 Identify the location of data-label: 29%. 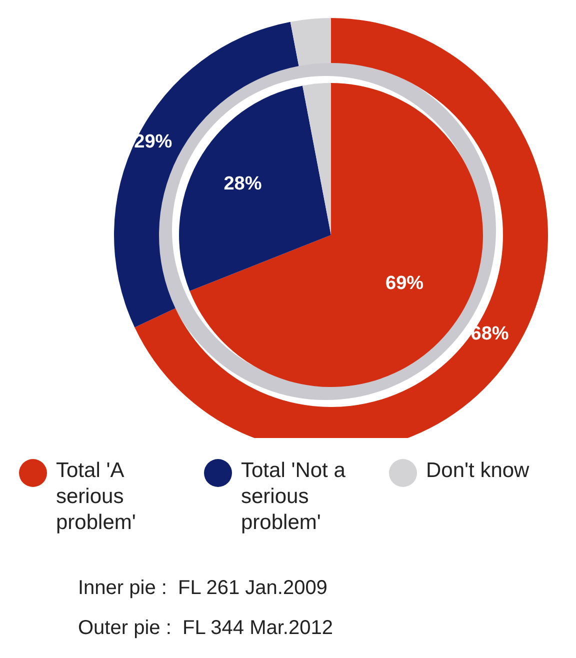
(153, 141).